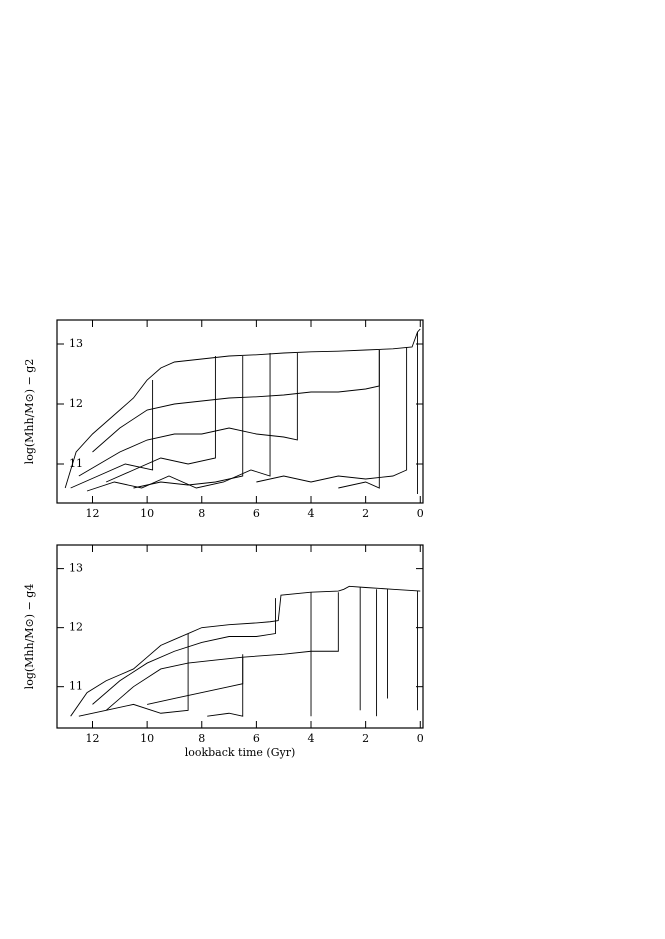  What do you see at coordinates (240, 752) in the screenshot?
I see `x-axis-label: lookback time (Gyr)` at bounding box center [240, 752].